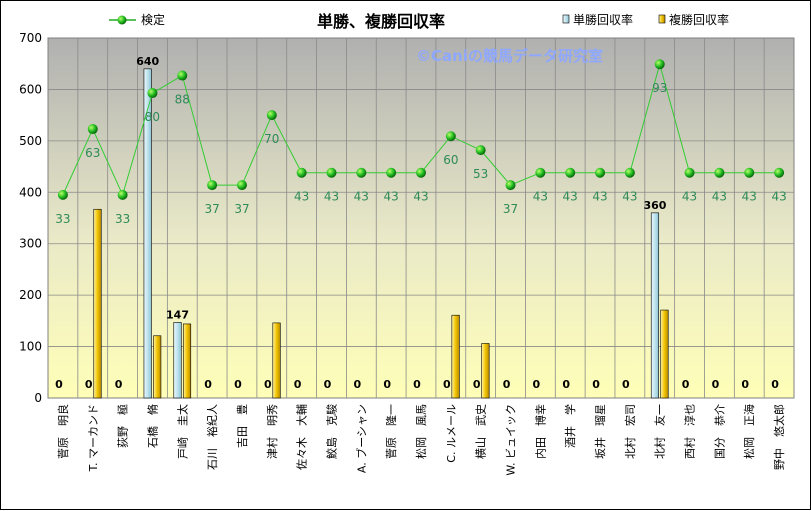 Image resolution: width=811 pixels, height=511 pixels. I want to click on x-category-label-15: W. ビュイック, so click(511, 440).